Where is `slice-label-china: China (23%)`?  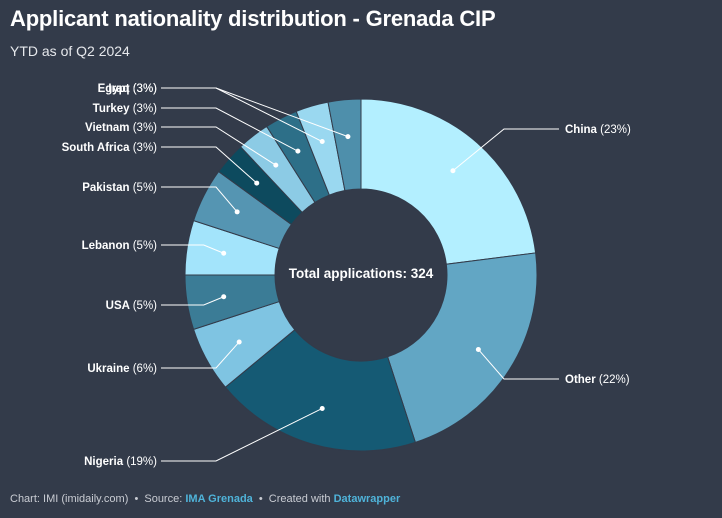 slice-label-china: China (23%) is located at coordinates (598, 130).